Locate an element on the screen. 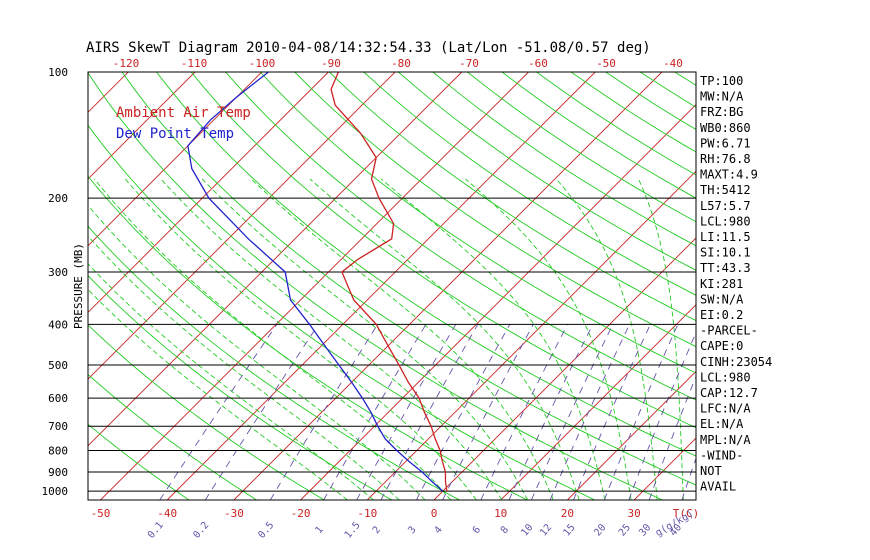 The width and height of the screenshot is (870, 560). mixing-ratio-tick-label: 3 is located at coordinates (412, 531).